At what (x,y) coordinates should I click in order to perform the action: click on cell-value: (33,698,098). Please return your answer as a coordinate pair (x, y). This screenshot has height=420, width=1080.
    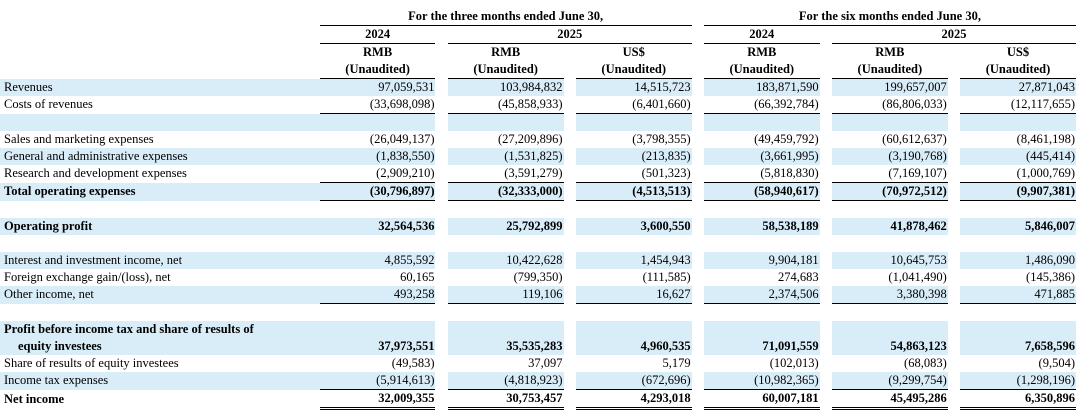
    Looking at the image, I should click on (377, 105).